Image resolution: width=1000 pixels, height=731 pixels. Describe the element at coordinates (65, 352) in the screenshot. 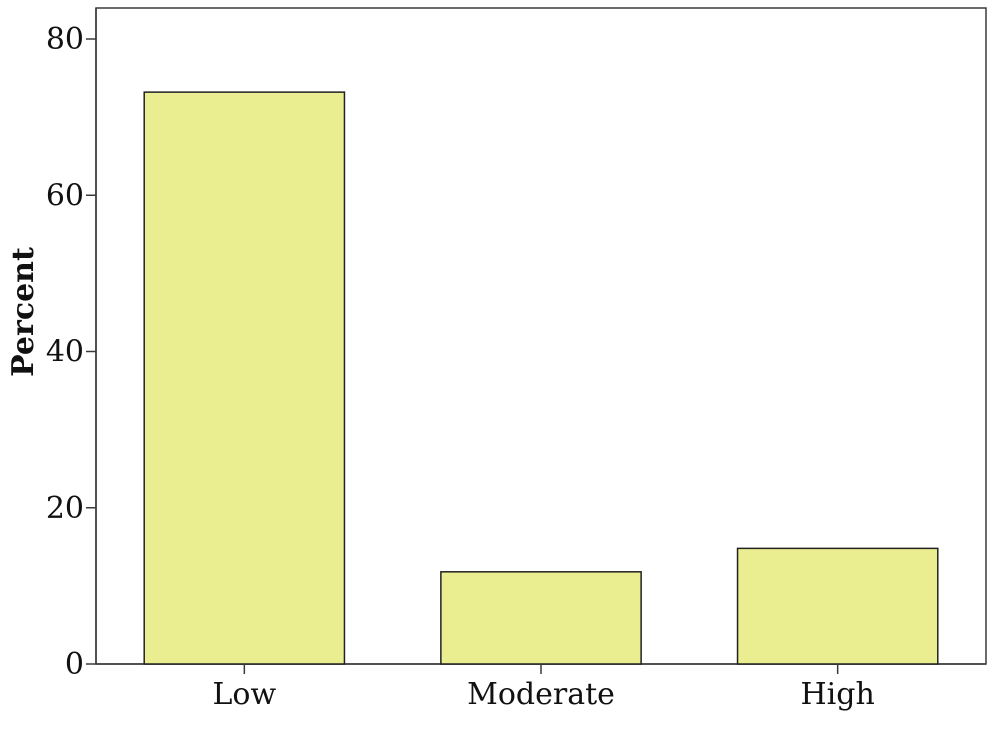

I see `y-tick-label: 40` at that location.